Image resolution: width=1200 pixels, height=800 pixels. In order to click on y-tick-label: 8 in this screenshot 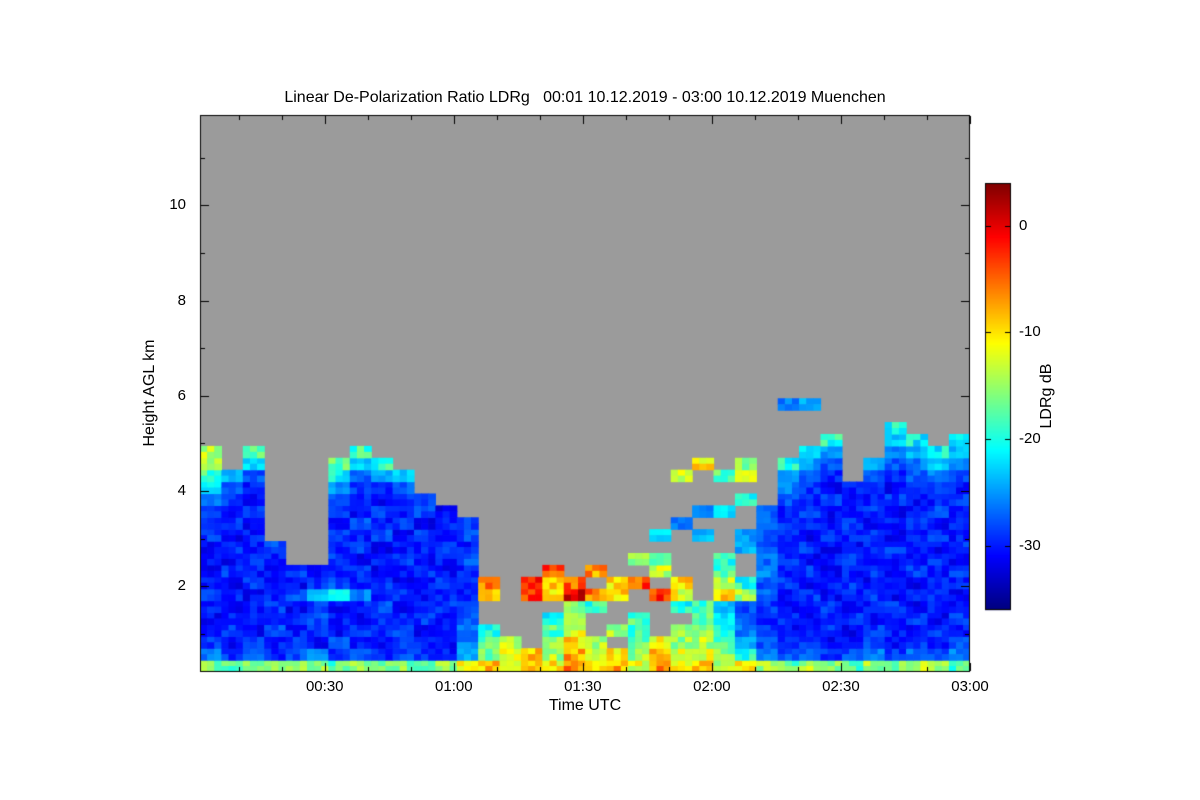, I will do `click(181, 300)`.